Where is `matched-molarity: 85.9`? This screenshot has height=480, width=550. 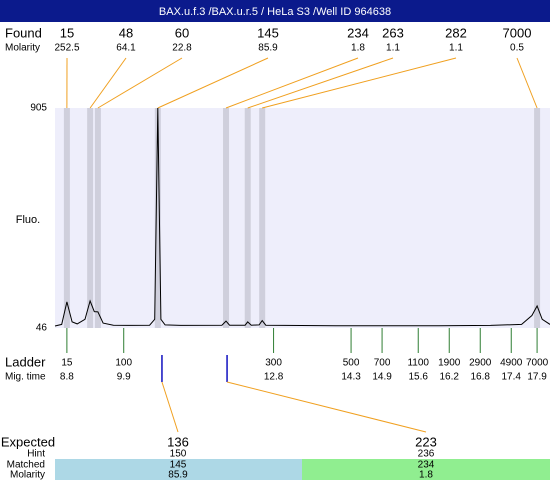 matched-molarity: 85.9 is located at coordinates (178, 475).